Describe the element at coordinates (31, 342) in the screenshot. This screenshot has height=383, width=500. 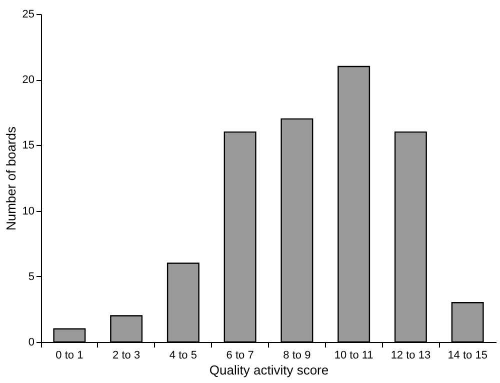
I see `y-tick-label: 0` at that location.